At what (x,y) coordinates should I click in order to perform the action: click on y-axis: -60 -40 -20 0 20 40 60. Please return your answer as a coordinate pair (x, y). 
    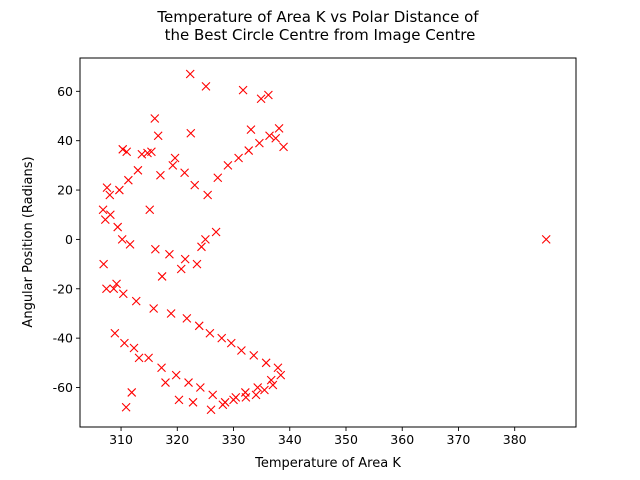
    Looking at the image, I should click on (66, 239).